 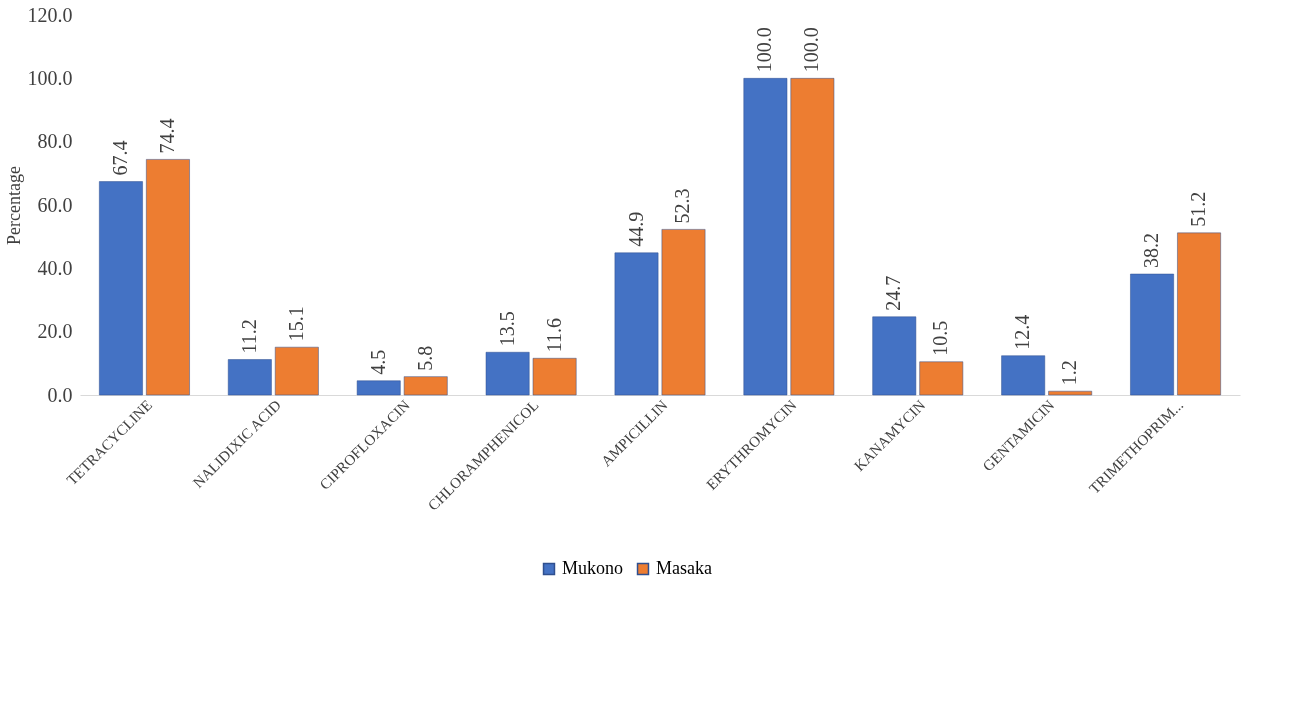 I want to click on data-label: 13.5, so click(x=506, y=329).